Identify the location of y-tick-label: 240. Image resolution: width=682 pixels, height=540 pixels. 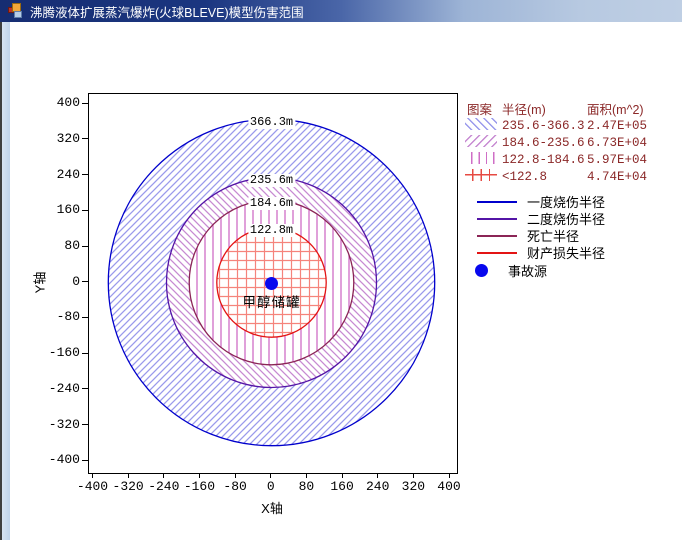
(68, 174).